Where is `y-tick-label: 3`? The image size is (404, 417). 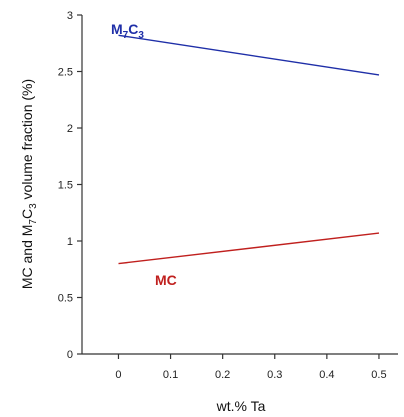 y-tick-label: 3 is located at coordinates (70, 16).